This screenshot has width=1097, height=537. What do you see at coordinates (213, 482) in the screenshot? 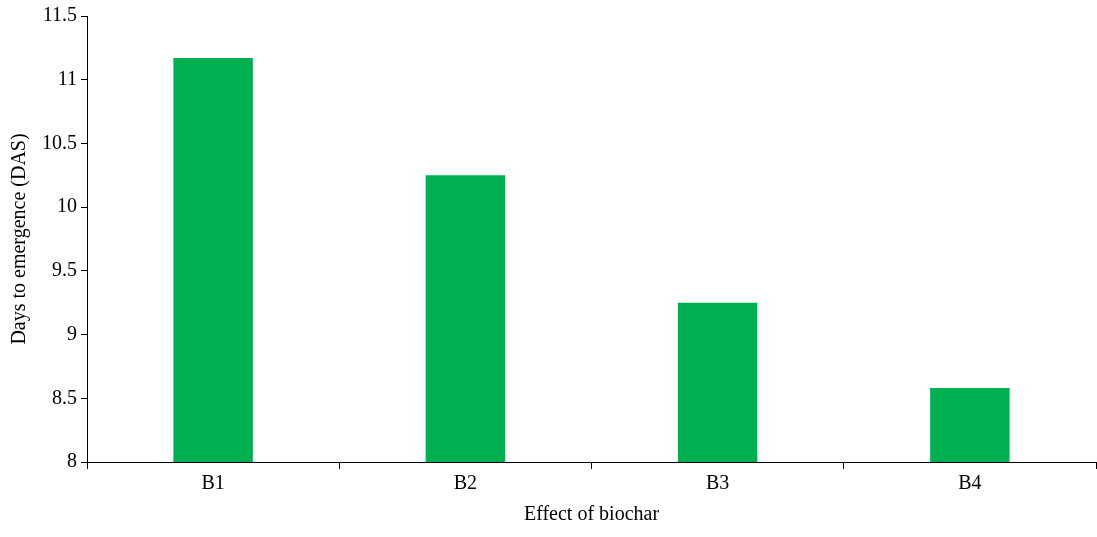
I see `x-tick-label: B1` at bounding box center [213, 482].